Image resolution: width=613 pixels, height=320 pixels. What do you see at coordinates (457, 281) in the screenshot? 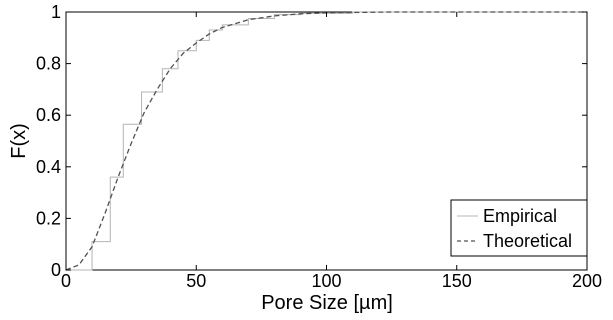
I see `x-tick-label: 150` at bounding box center [457, 281].